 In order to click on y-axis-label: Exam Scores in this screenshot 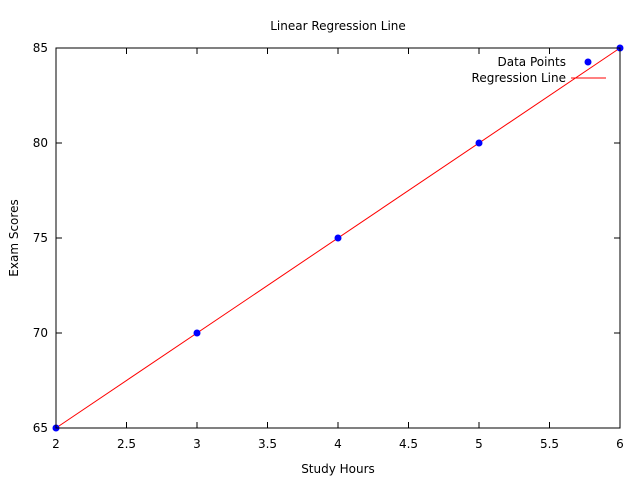, I will do `click(14, 237)`.